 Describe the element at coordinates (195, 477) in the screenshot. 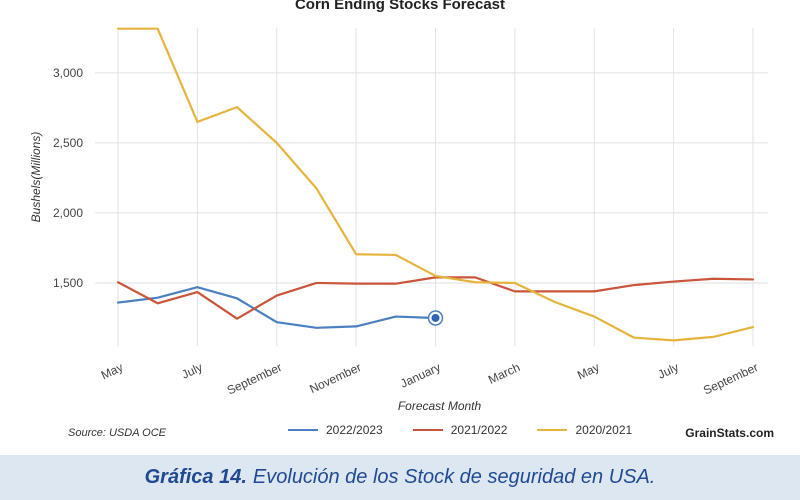

I see `caption-label: Gráfica 14.` at that location.